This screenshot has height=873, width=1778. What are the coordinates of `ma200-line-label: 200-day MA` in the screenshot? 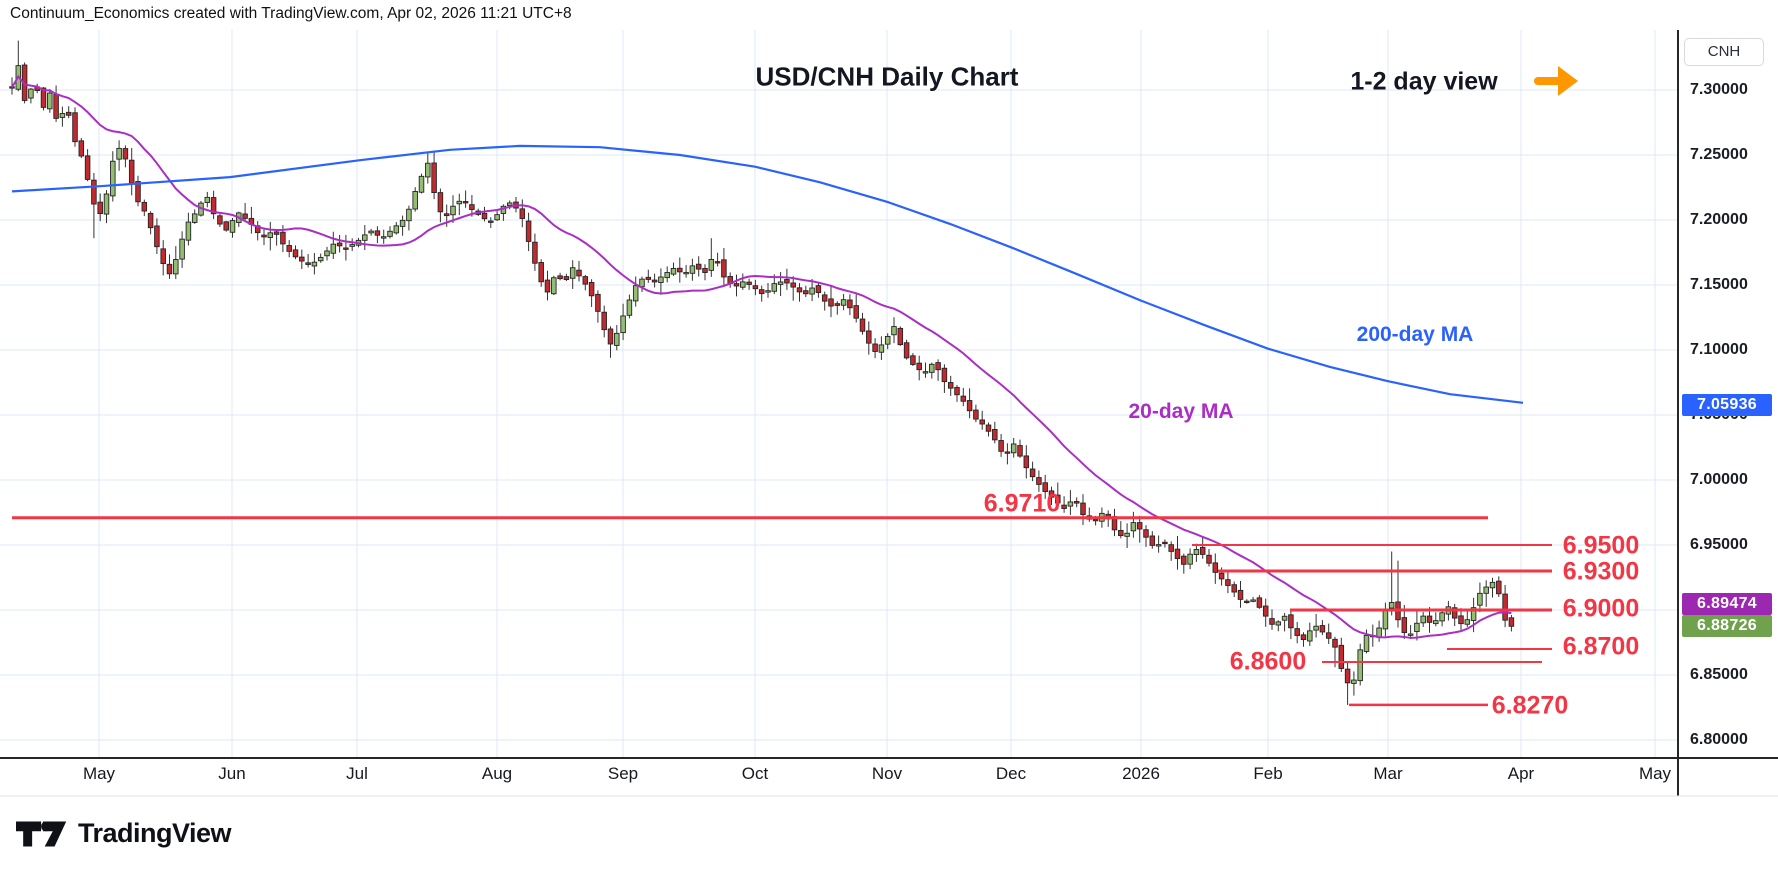 It's located at (1415, 334).